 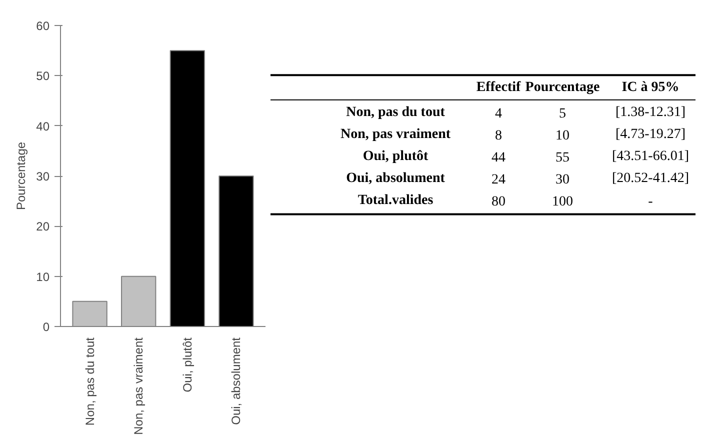 I want to click on category-label: Non, pas du tout, so click(x=396, y=112).